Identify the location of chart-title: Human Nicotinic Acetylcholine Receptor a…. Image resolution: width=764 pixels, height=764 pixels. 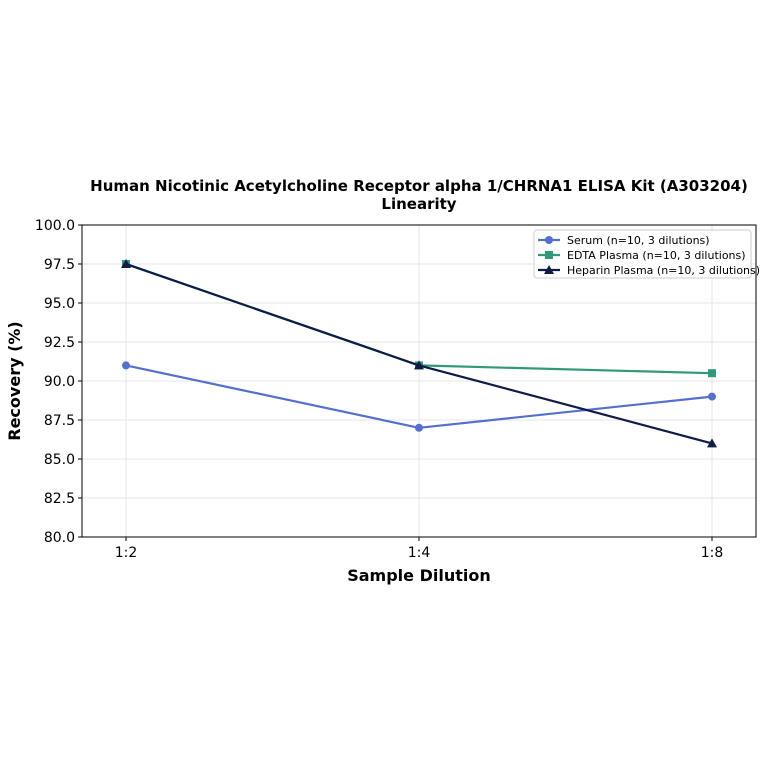
(419, 186).